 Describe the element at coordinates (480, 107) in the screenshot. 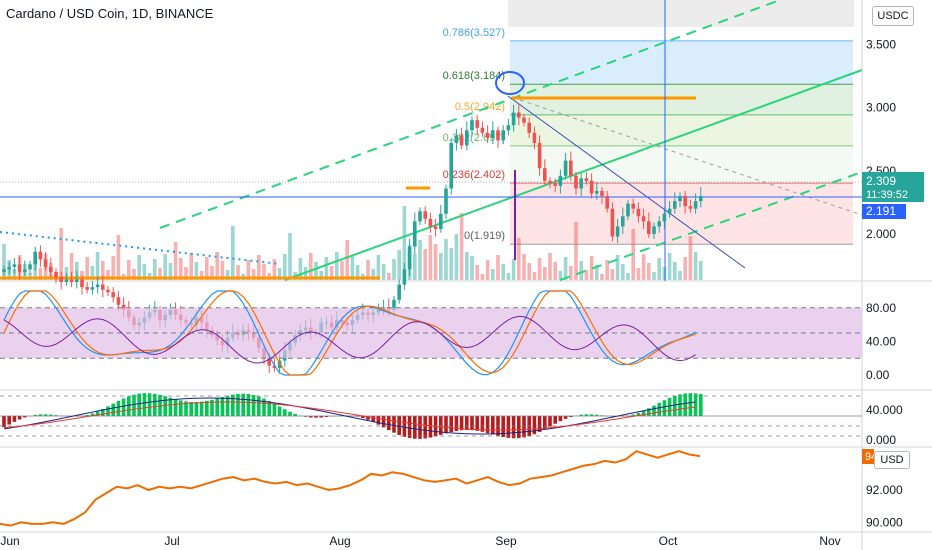

I see `fib-level-label-2: 0.5(2.942)` at that location.